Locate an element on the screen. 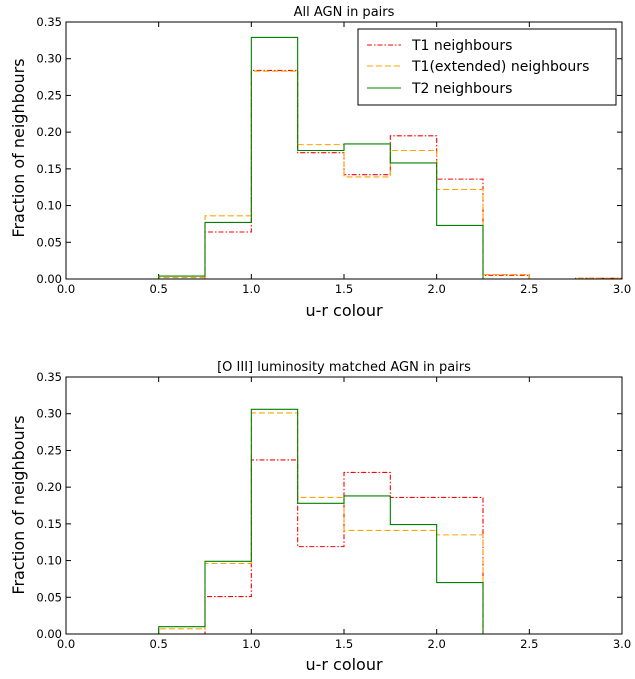 Image resolution: width=635 pixels, height=679 pixels. bottom-chart-y-tick-label: 0.00 is located at coordinates (49, 634).